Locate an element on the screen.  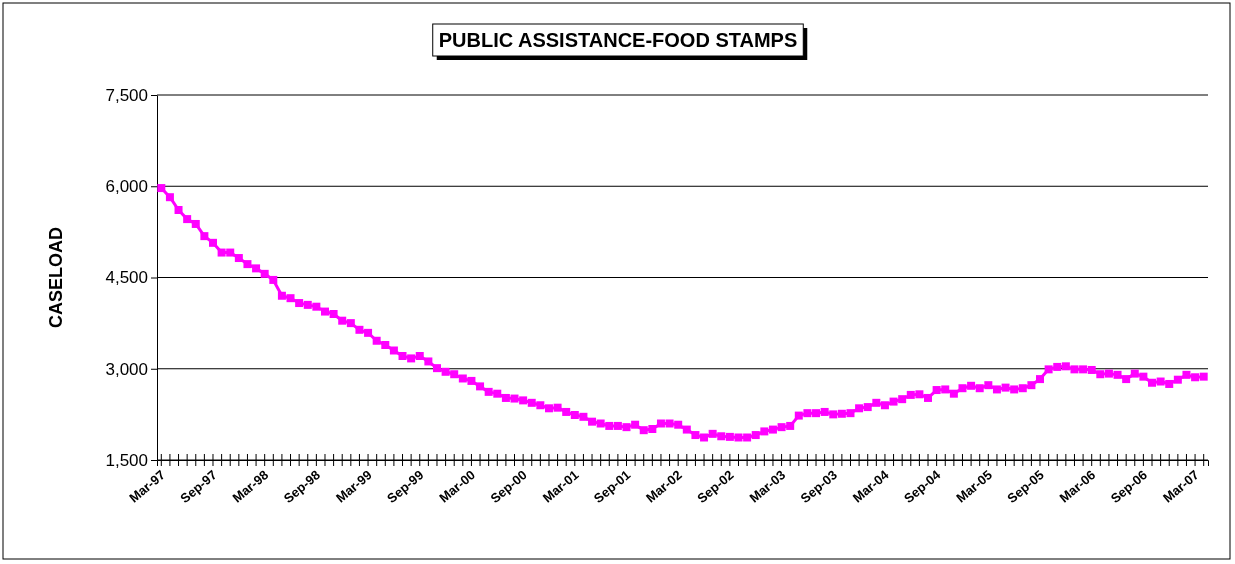
y-tick-label: 3,000 is located at coordinates (126, 369).